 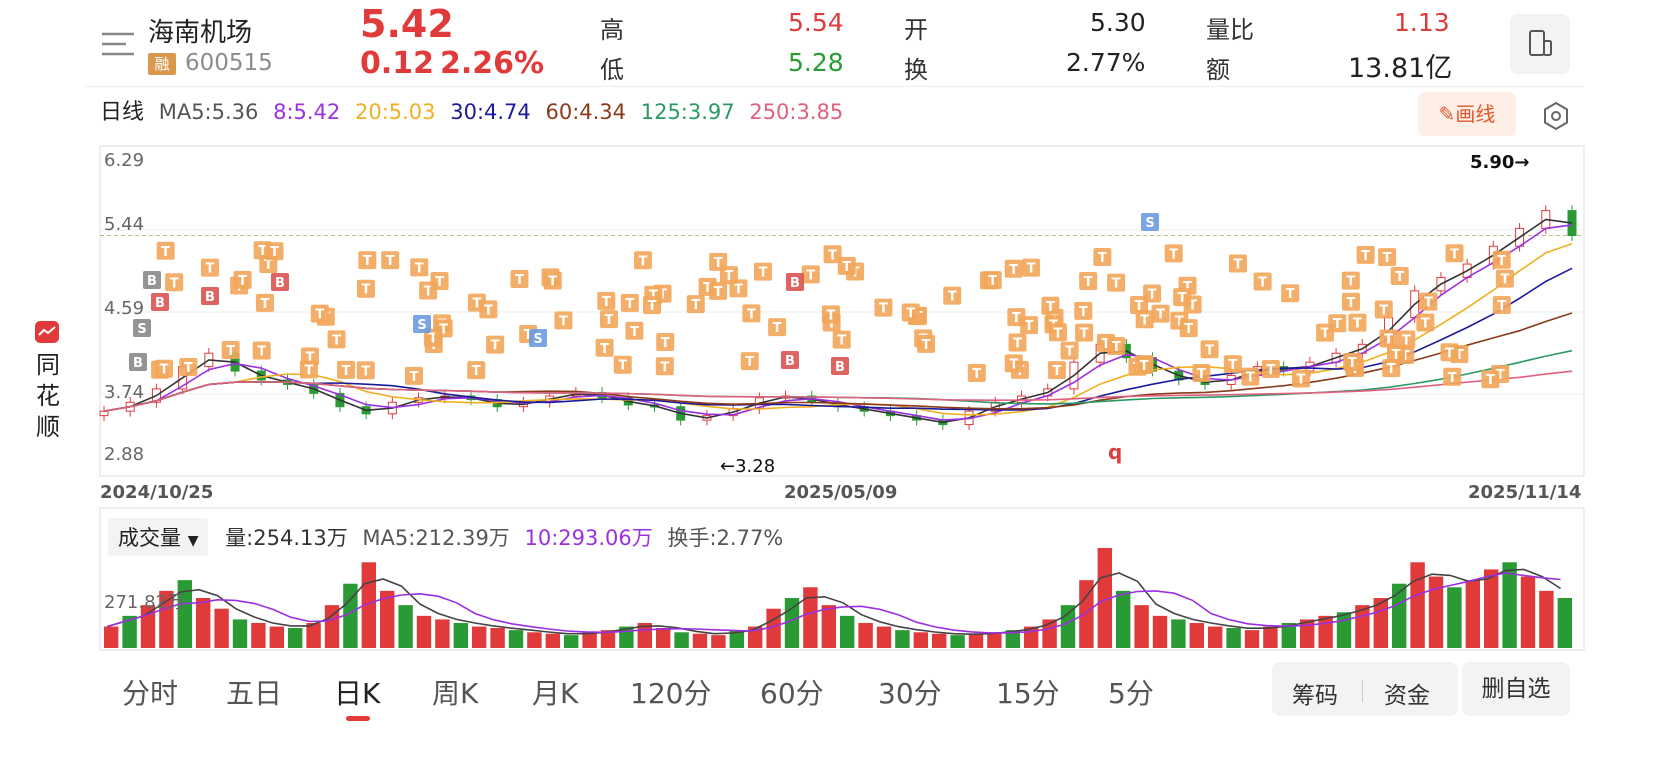 What do you see at coordinates (150, 693) in the screenshot?
I see `tab-intraday: 分时` at bounding box center [150, 693].